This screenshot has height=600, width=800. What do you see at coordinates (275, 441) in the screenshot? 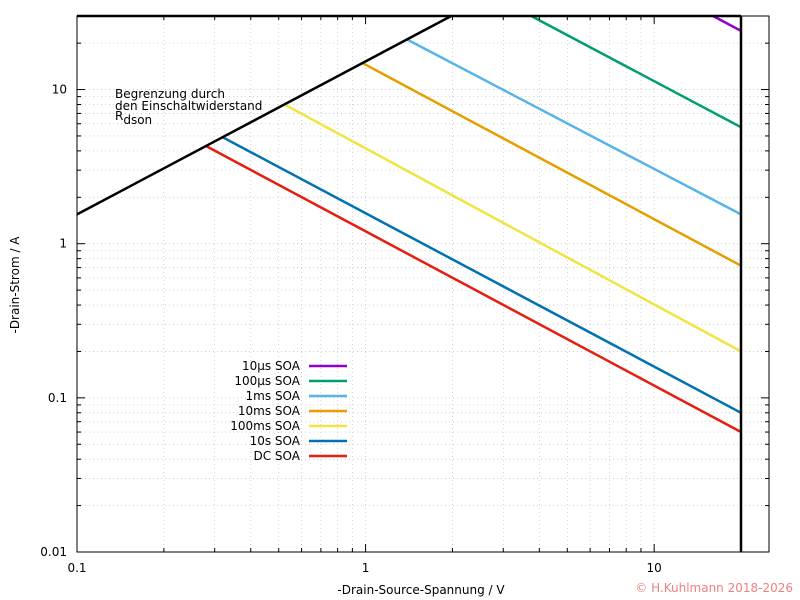
I see `legend-label: 10s SOA` at bounding box center [275, 441].